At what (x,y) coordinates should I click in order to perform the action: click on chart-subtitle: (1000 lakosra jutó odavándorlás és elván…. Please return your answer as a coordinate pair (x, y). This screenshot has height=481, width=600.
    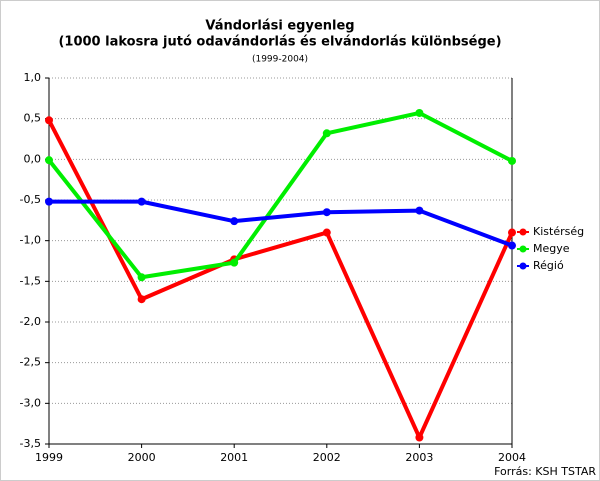
    Looking at the image, I should click on (279, 42).